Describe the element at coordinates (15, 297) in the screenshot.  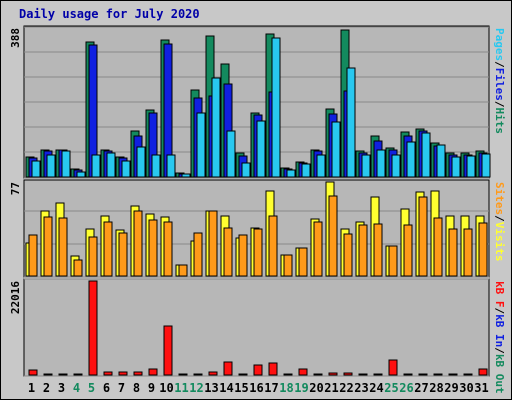
I see `y-max-label-kbytes: 22016` at that location.